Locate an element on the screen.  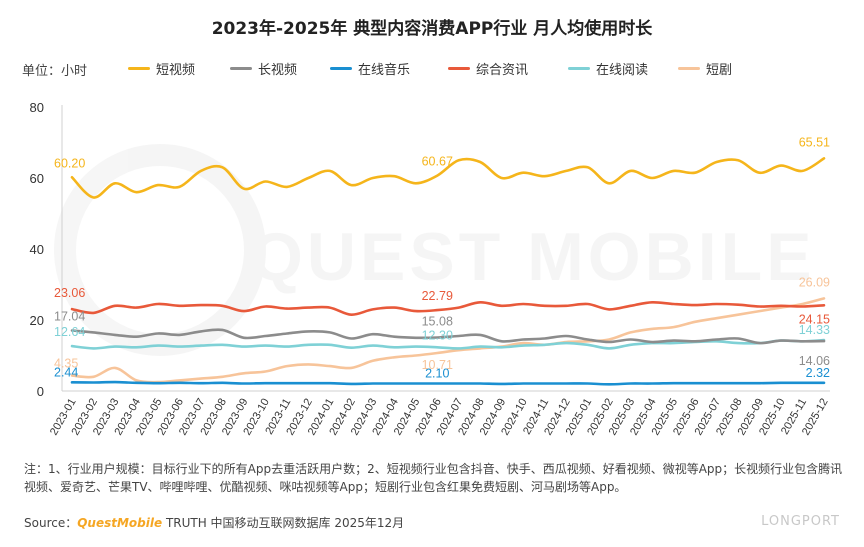
watermark-ring is located at coordinates (160, 250).